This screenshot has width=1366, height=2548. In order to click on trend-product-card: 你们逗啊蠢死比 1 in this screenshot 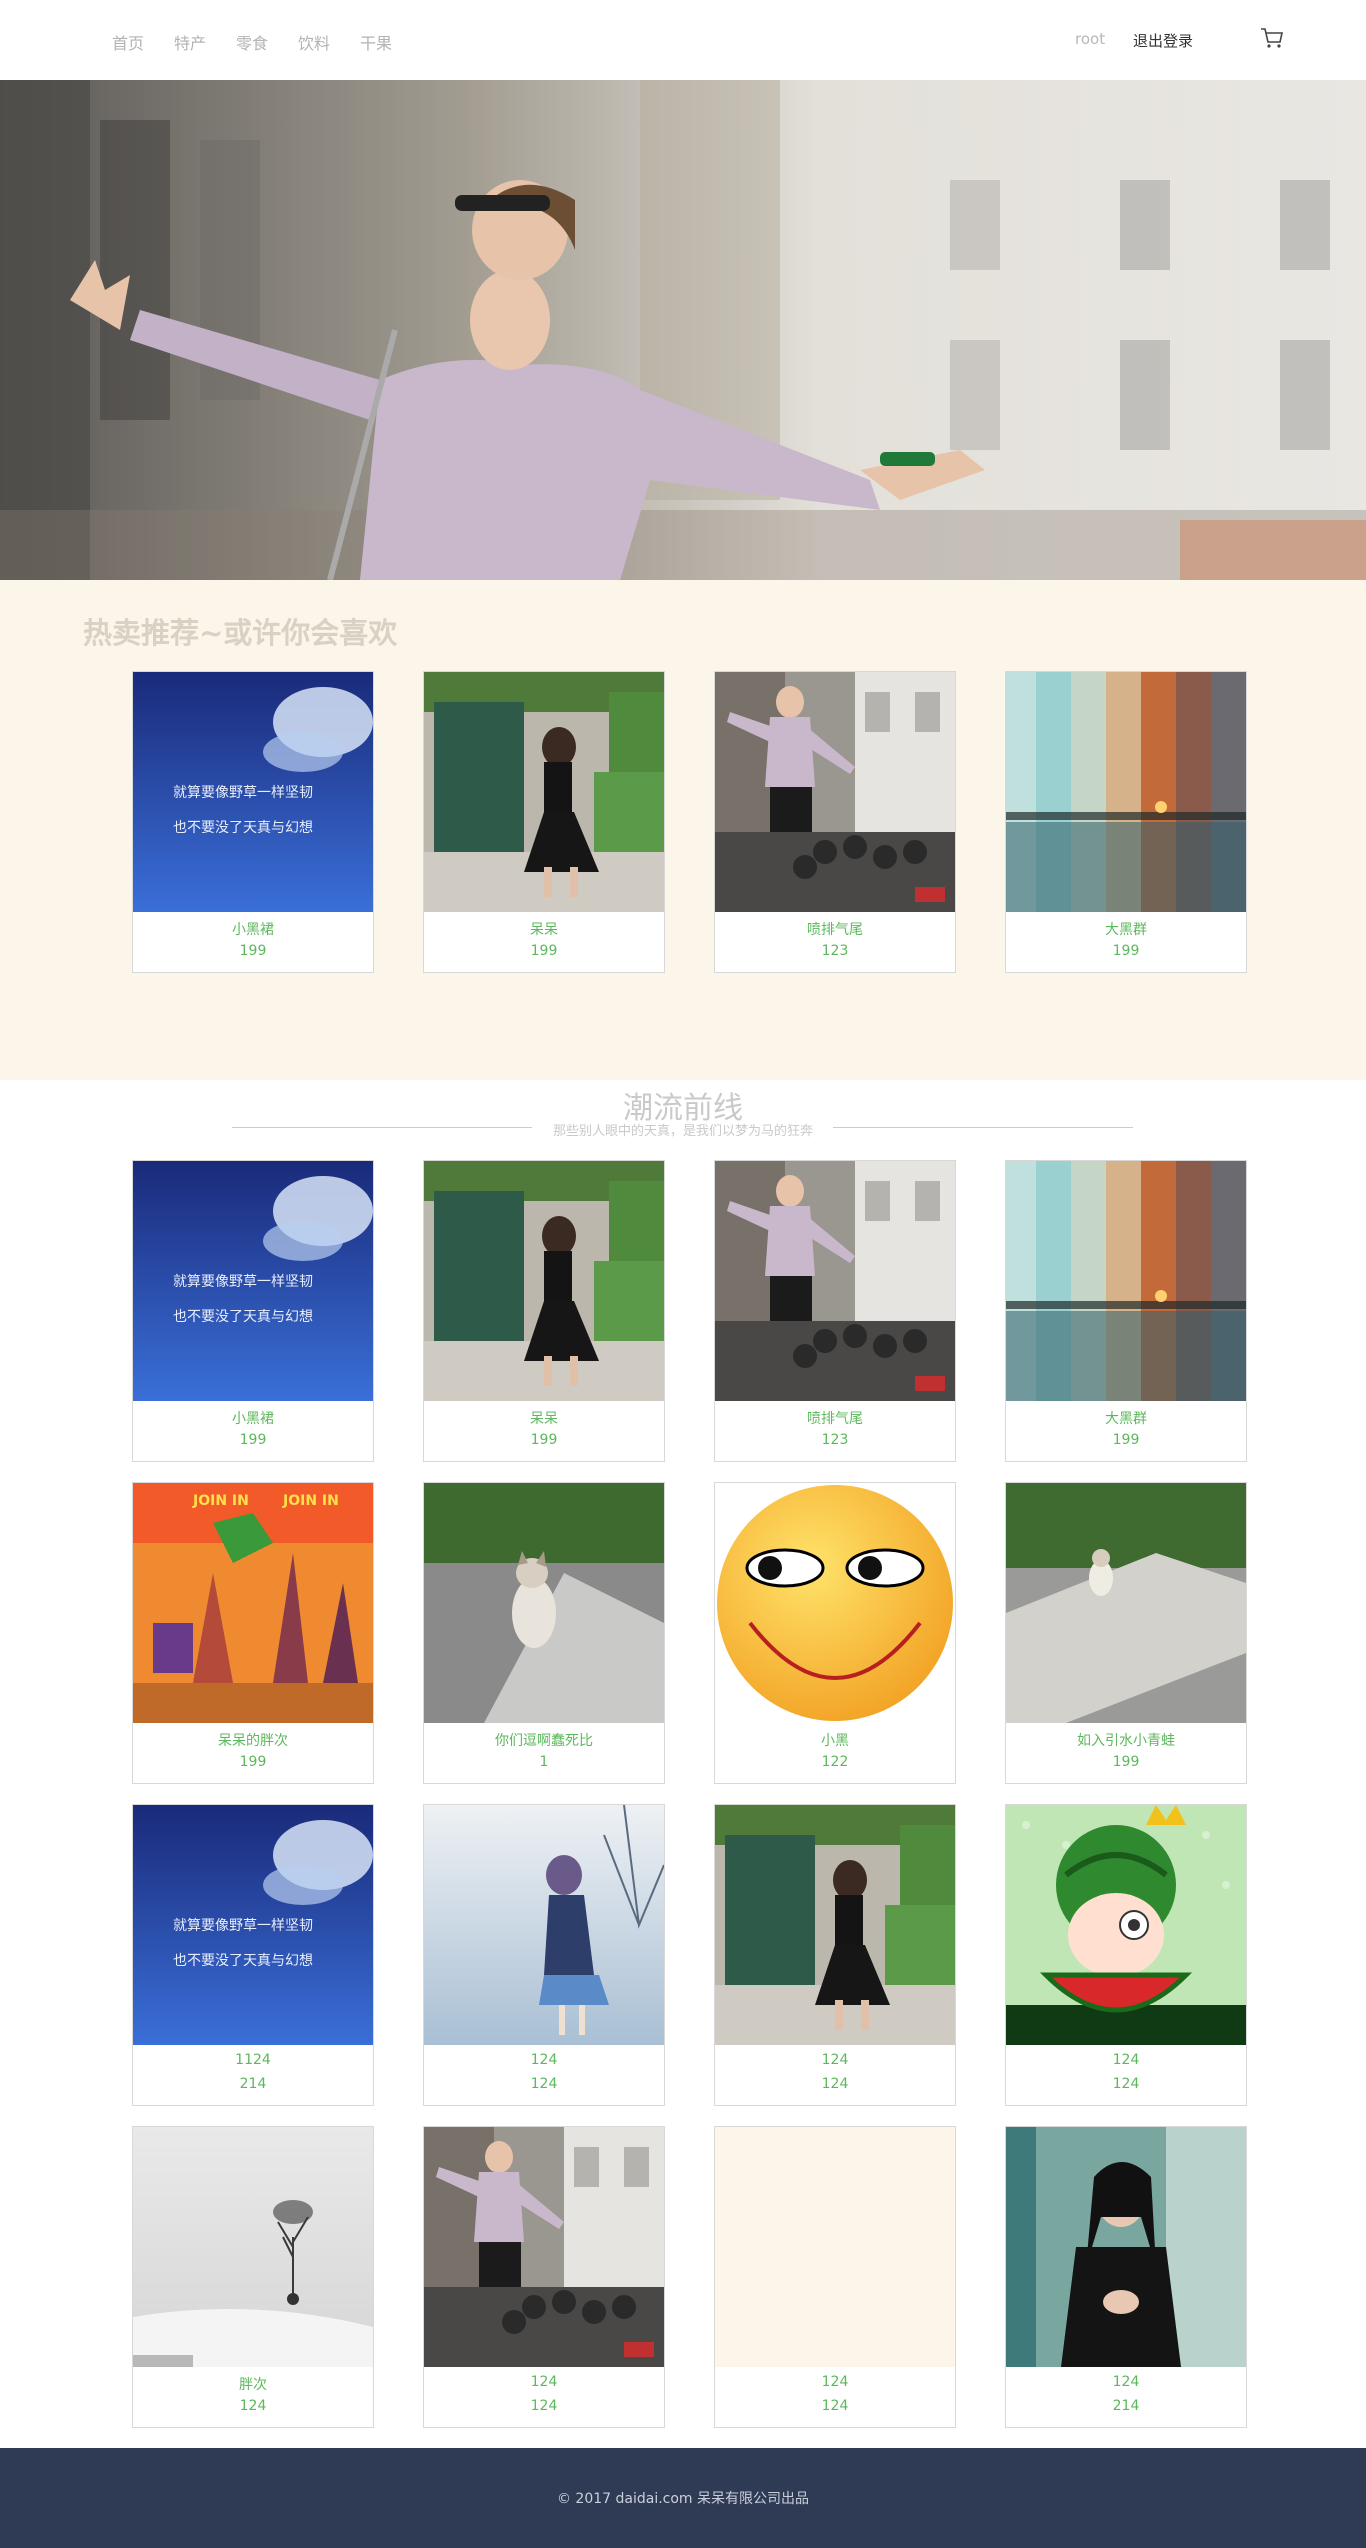, I will do `click(544, 1633)`.